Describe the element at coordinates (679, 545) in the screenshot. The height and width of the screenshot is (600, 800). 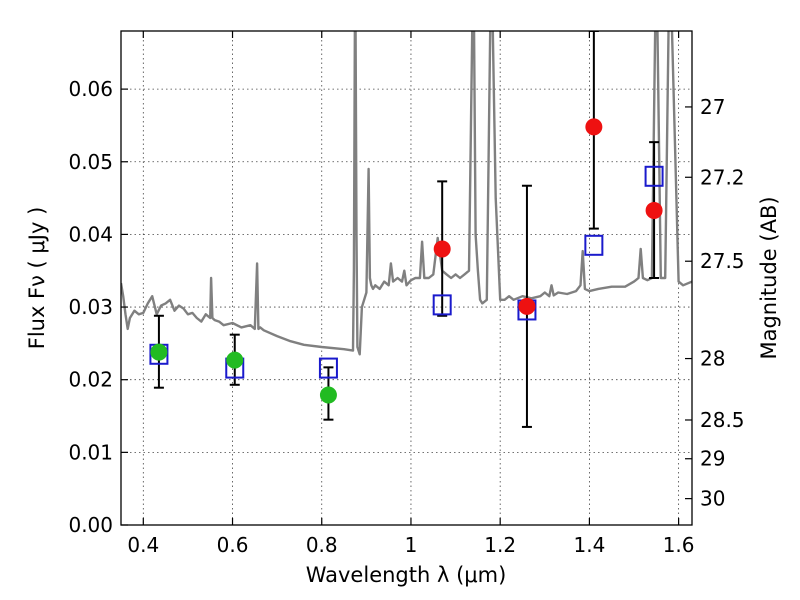
I see `x-tick-label: 1.6` at that location.